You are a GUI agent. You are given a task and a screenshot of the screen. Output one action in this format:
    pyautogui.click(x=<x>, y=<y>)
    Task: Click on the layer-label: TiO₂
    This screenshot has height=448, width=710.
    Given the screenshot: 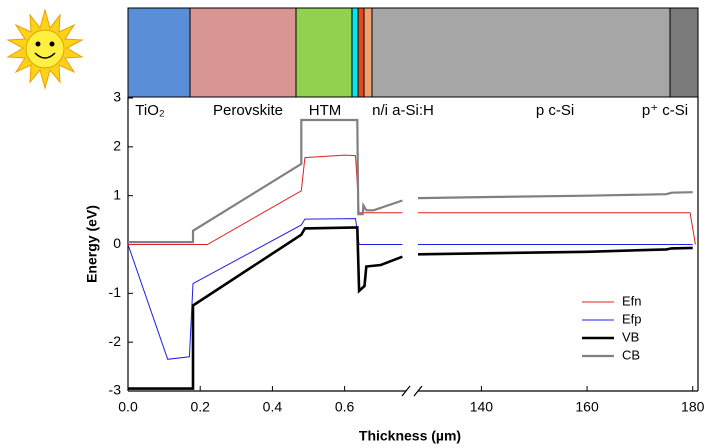 What is the action you would take?
    pyautogui.click(x=150, y=110)
    